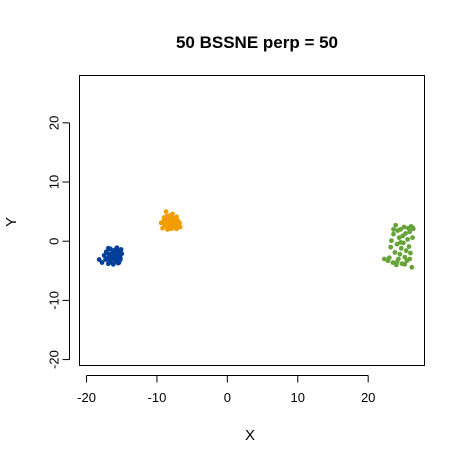 This screenshot has height=465, width=465. Describe the element at coordinates (54, 359) in the screenshot. I see `y-tick-label: -20` at that location.